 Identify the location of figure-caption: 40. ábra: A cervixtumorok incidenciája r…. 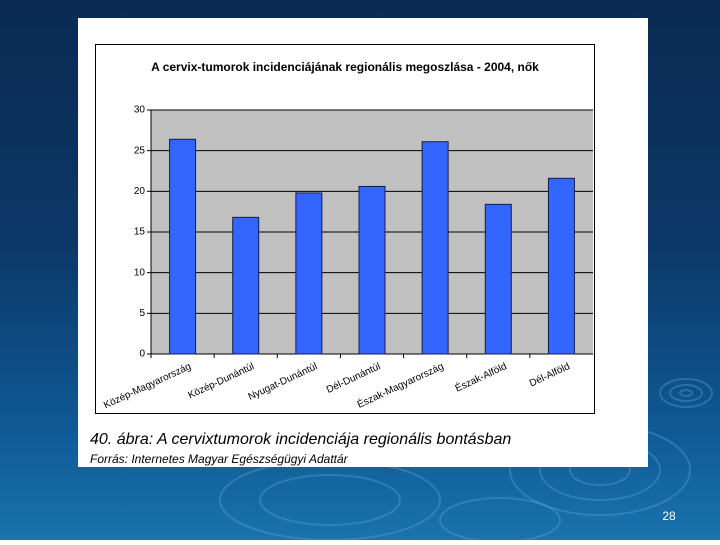
(300, 439).